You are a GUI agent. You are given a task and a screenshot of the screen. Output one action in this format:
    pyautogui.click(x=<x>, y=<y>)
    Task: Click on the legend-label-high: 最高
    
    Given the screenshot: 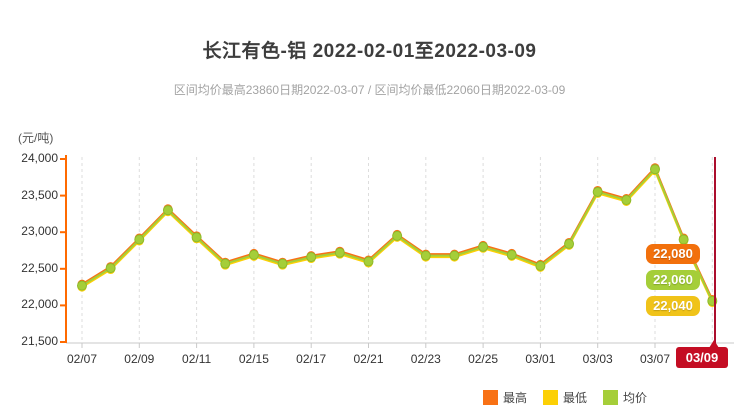 What is the action you would take?
    pyautogui.click(x=515, y=398)
    